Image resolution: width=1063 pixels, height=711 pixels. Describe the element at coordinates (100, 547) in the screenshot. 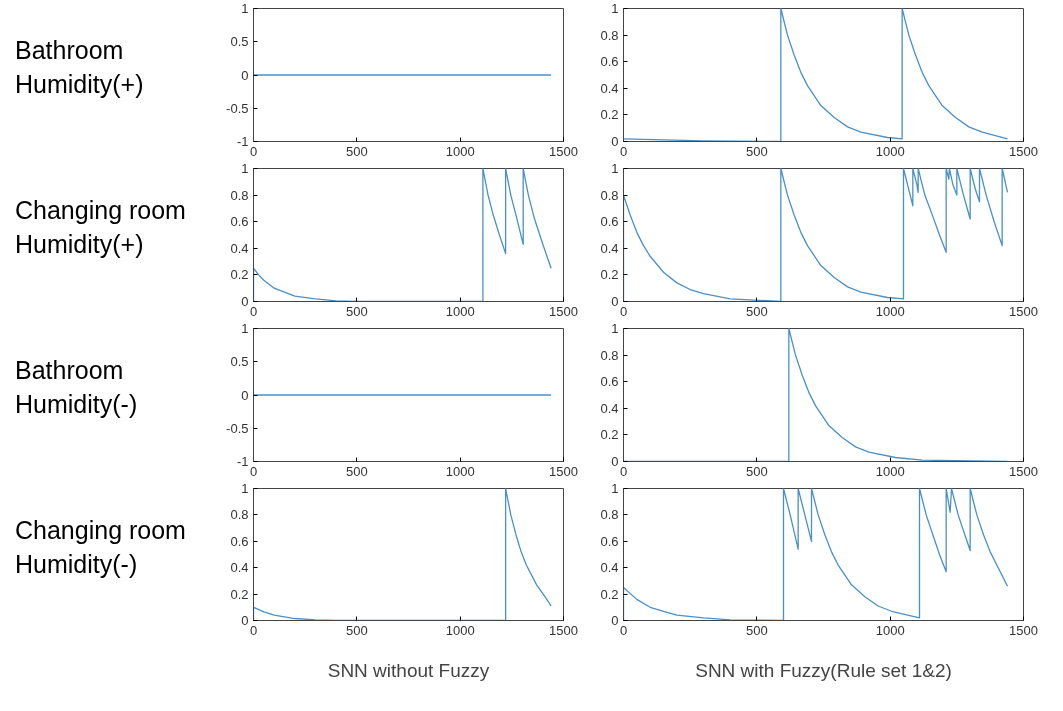

I see `y-axis-title: Changing room Humidity(-)` at that location.